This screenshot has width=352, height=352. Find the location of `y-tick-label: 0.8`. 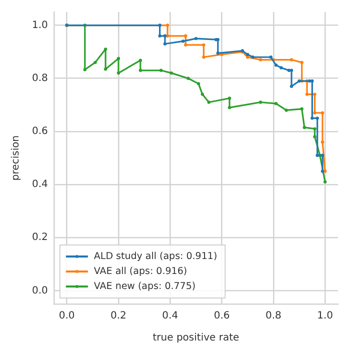

y-tick-label: 0.8 is located at coordinates (40, 78).